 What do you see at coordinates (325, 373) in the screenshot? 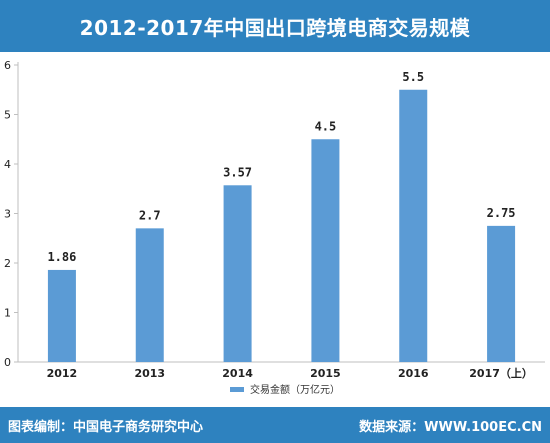
I see `x-tick-label: 2015` at bounding box center [325, 373].